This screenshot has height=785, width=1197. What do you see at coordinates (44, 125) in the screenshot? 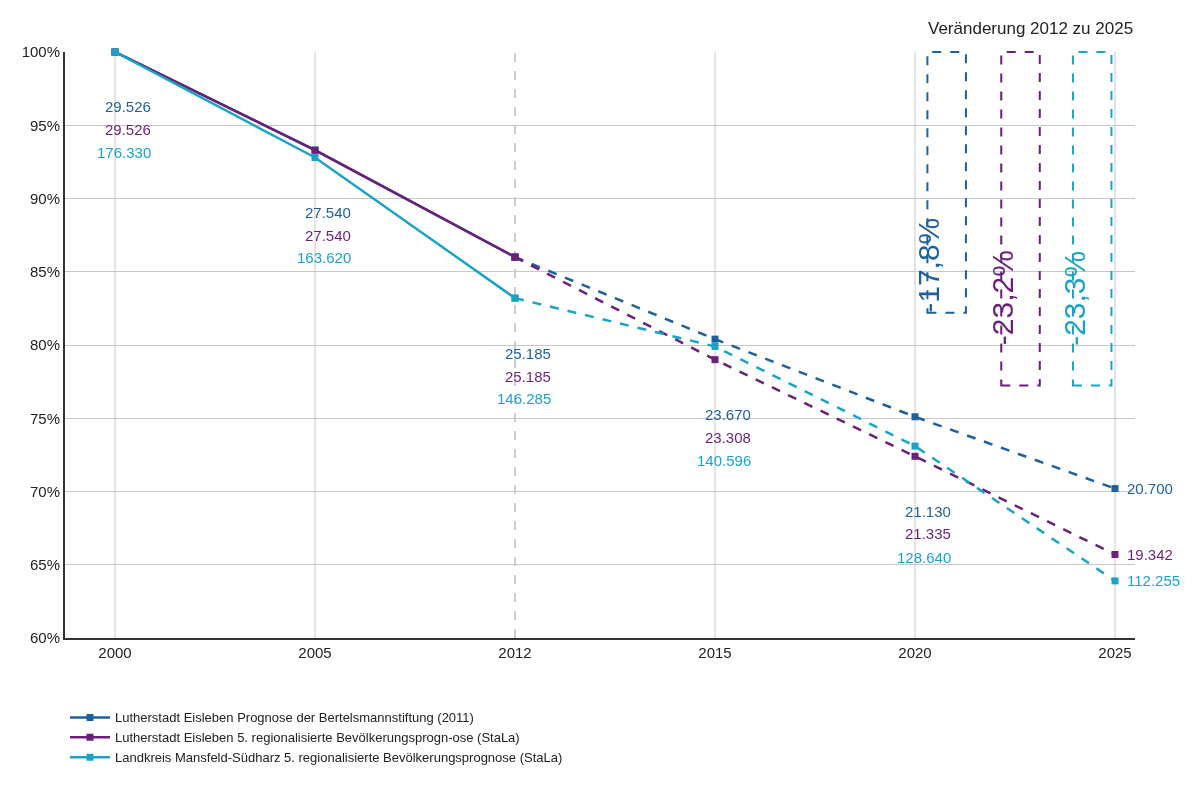
I see `y-tick-label: 95%` at bounding box center [44, 125].